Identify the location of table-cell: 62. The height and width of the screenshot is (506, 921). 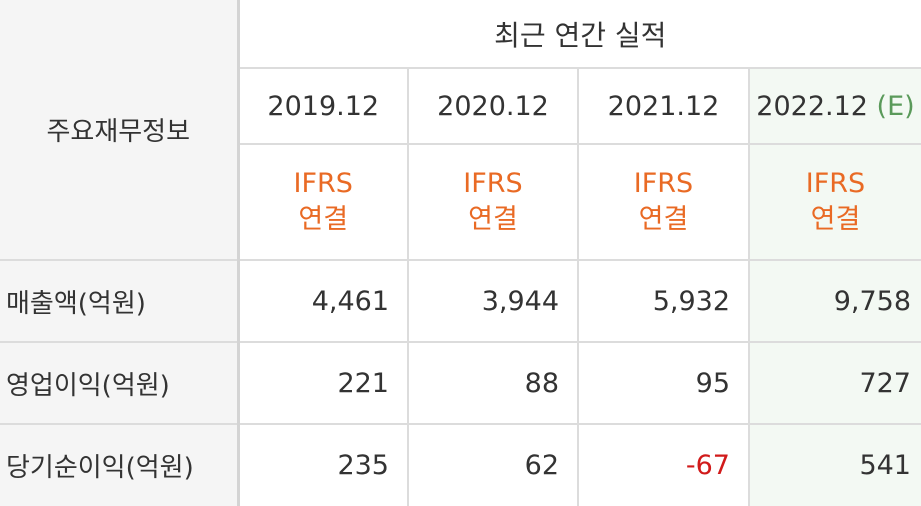
(493, 465).